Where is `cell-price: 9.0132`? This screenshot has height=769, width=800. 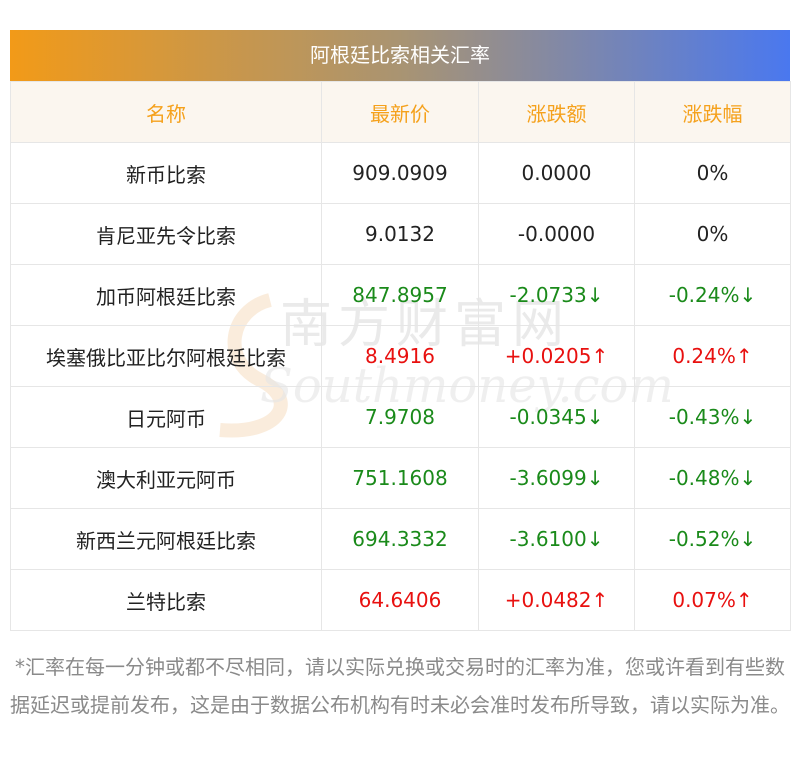
cell-price: 9.0132 is located at coordinates (400, 234).